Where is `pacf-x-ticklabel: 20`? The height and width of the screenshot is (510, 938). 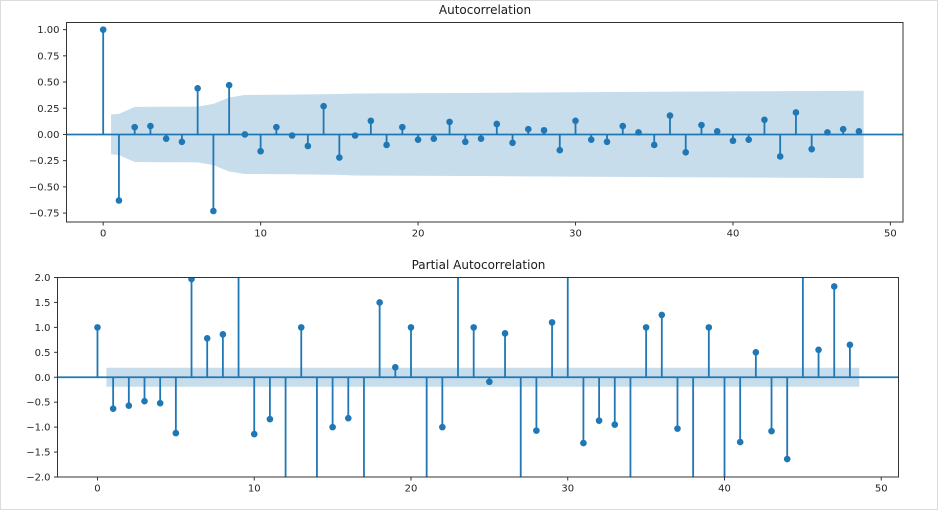
pacf-x-ticklabel: 20 is located at coordinates (411, 489).